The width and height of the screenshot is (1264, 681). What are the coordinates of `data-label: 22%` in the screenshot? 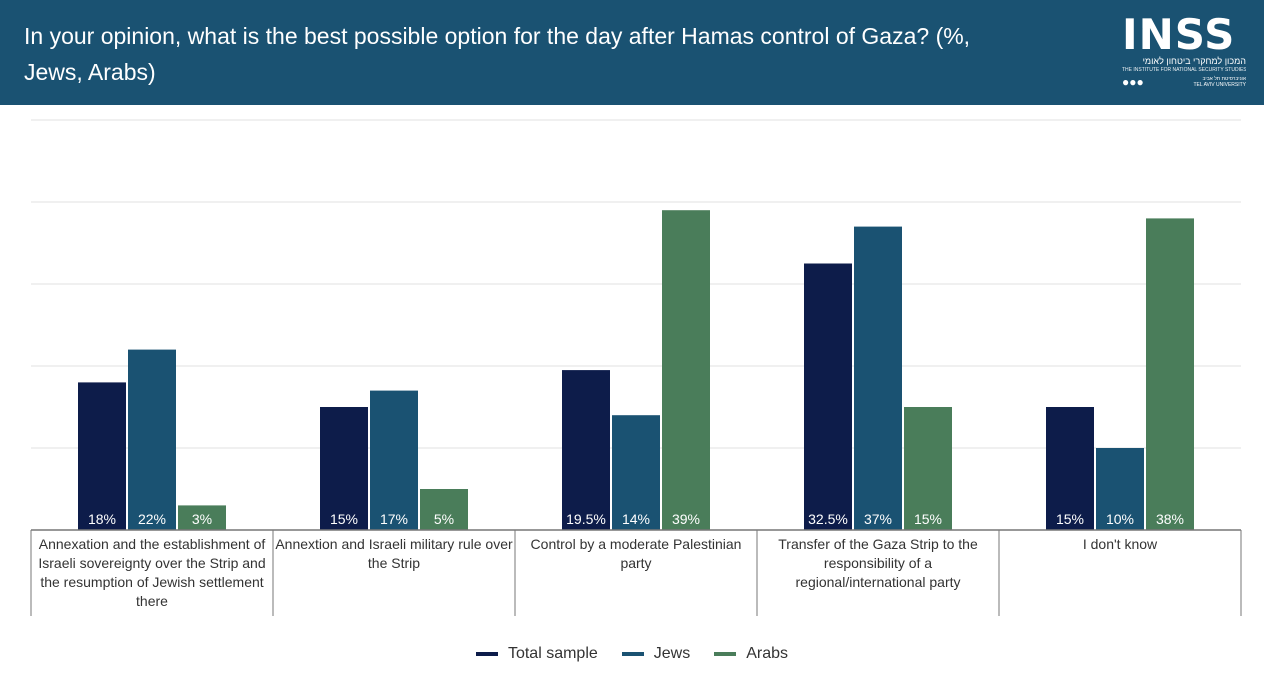 It's located at (152, 519).